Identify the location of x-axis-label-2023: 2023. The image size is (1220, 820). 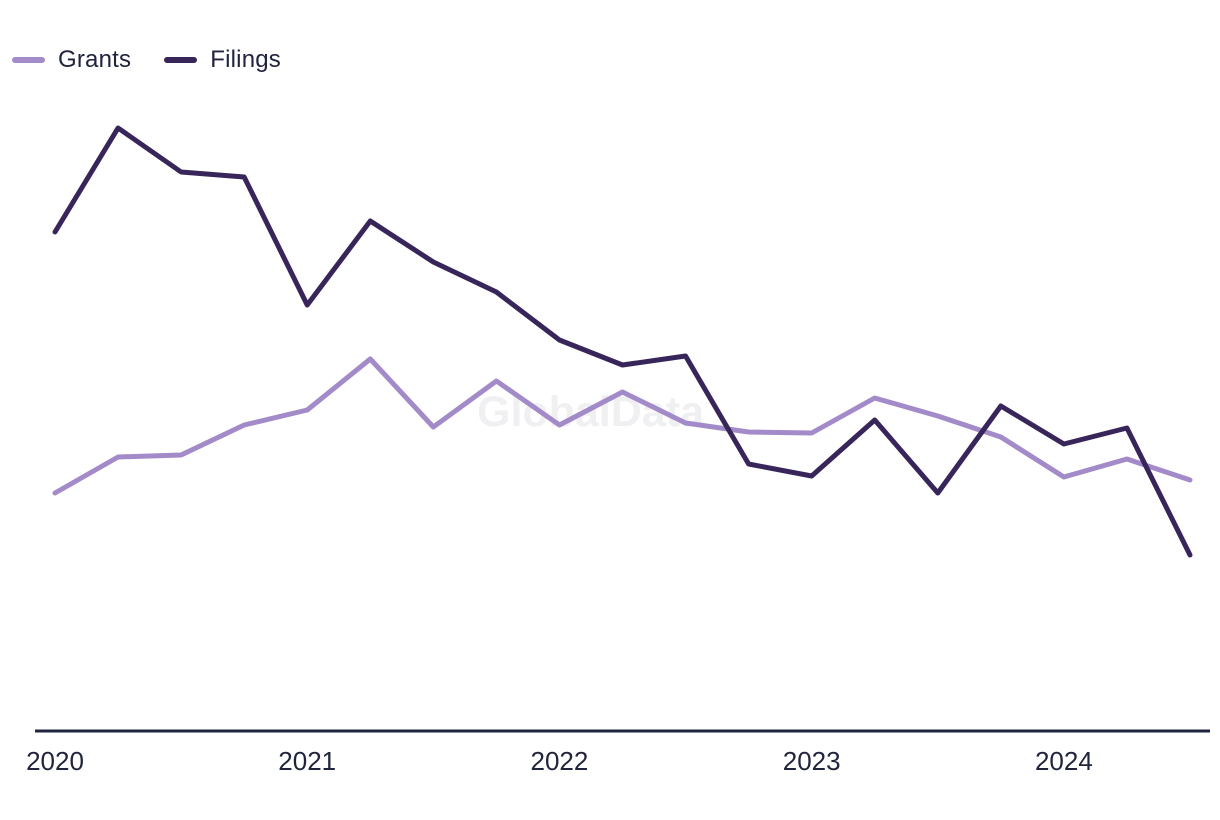
(812, 761).